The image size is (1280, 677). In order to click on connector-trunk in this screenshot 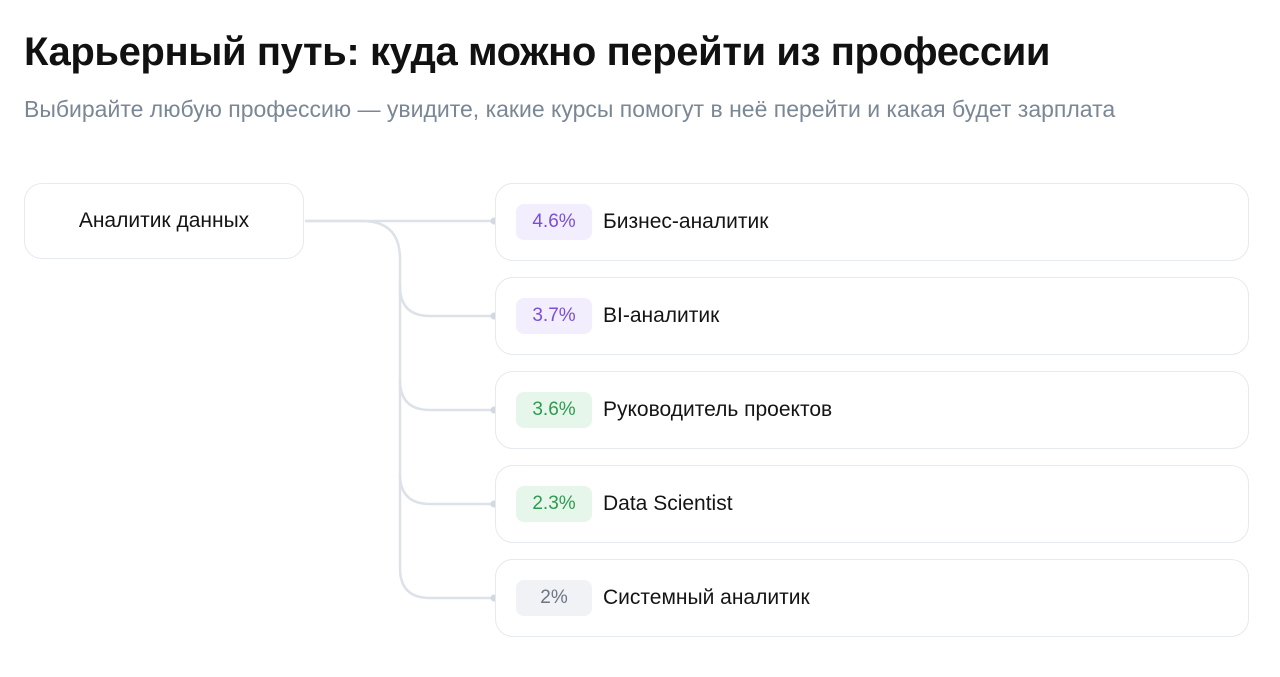, I will do `click(399, 409)`.